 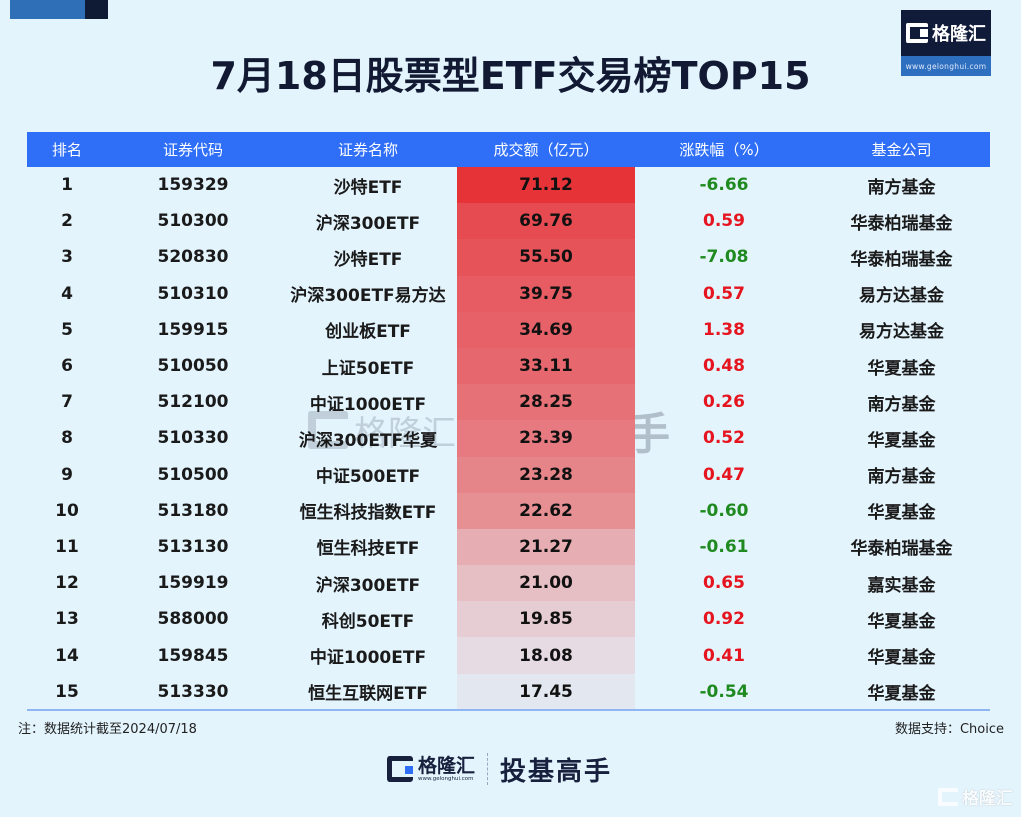 I want to click on rank-cell: 10, so click(x=67, y=510).